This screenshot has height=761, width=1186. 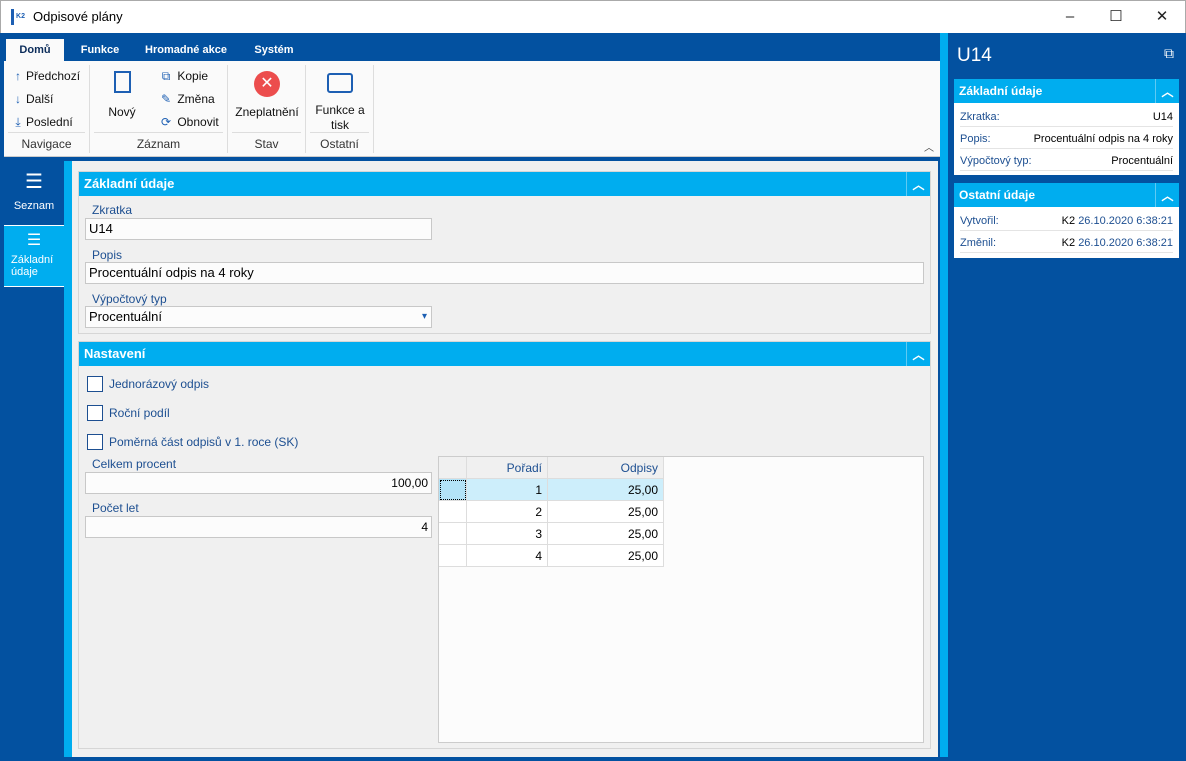 I want to click on popout-icon: ⧉, so click(x=1169, y=53).